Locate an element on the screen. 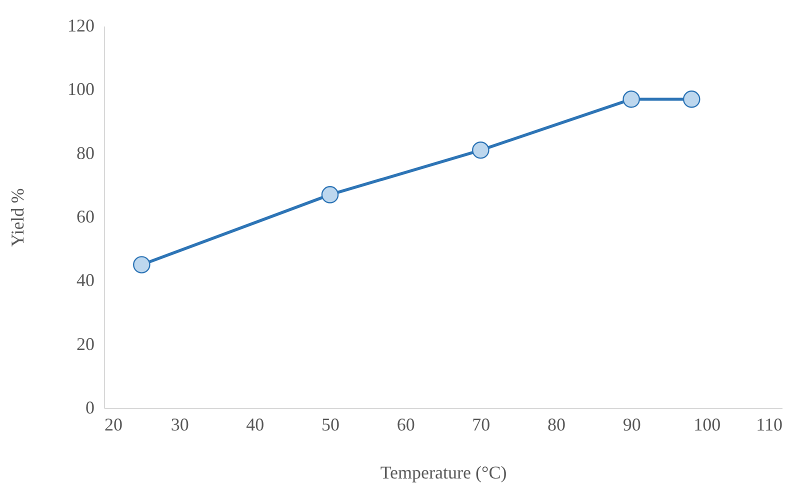 This screenshot has height=489, width=803. y-tick-label: 40 is located at coordinates (85, 280).